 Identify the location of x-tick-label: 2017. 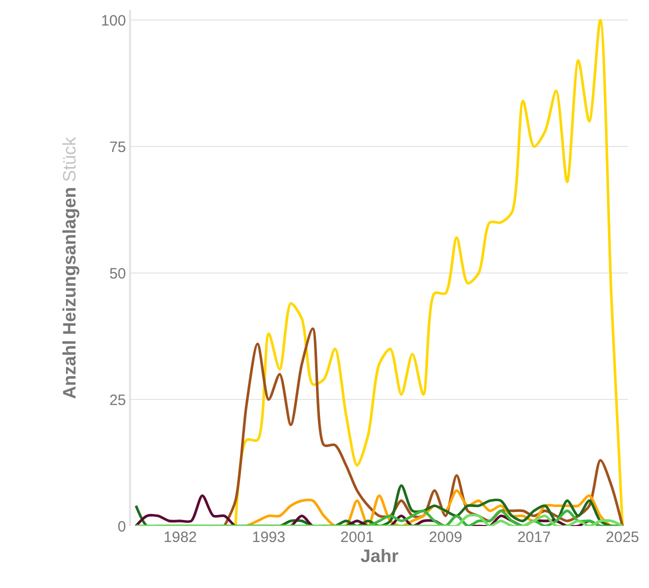
(534, 537).